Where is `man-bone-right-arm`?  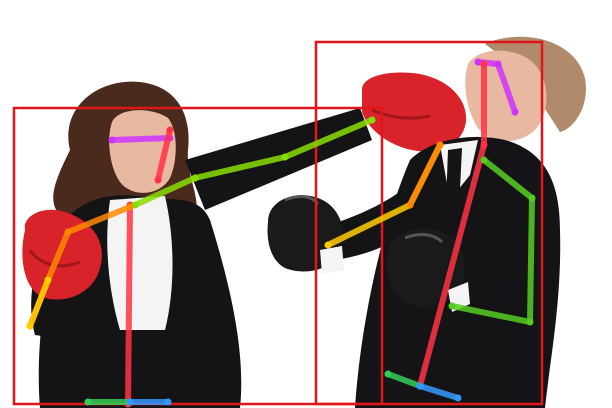
man-bone-right-arm is located at coordinates (492, 241).